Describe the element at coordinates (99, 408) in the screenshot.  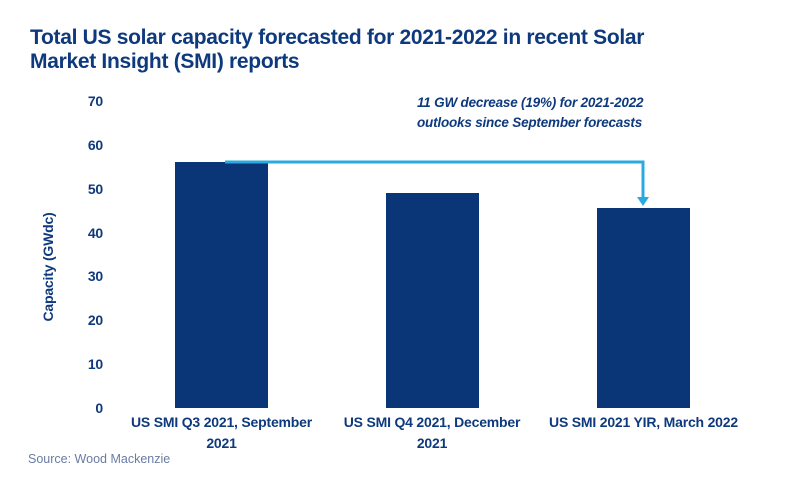
I see `y-tick-label: 0` at that location.